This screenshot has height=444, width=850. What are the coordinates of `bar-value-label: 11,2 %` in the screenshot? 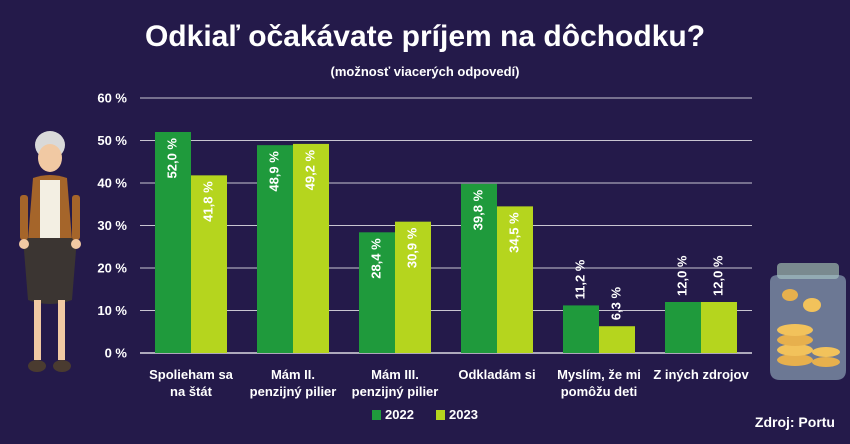 It's located at (579, 279).